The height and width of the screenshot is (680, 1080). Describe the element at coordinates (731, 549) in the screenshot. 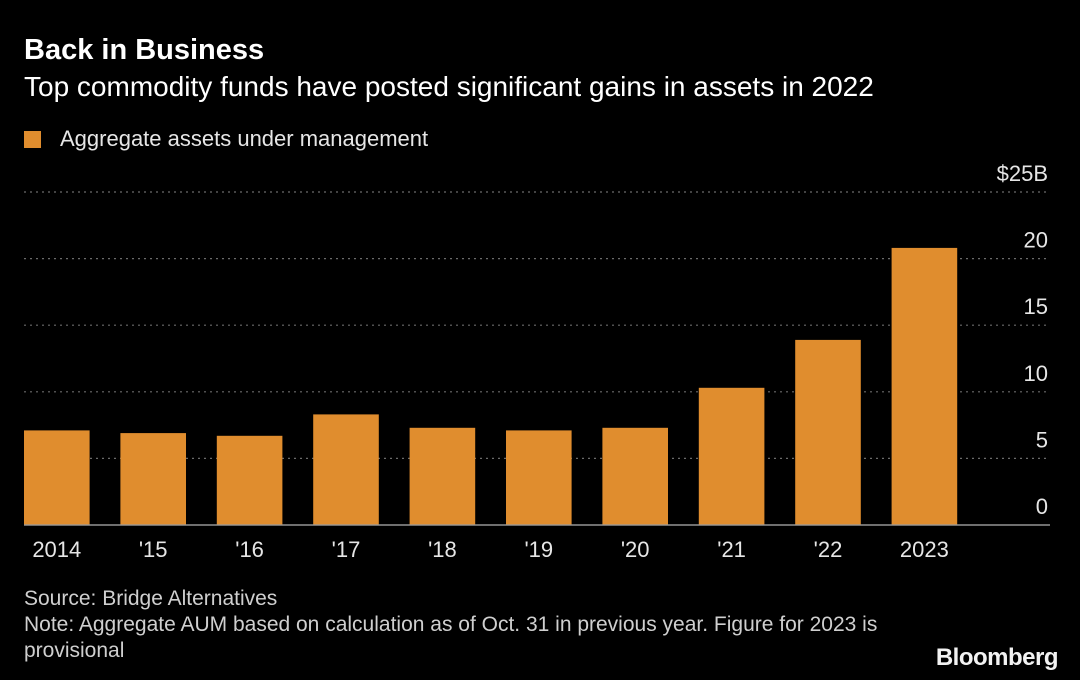

I see `x-tick-label: '21` at that location.